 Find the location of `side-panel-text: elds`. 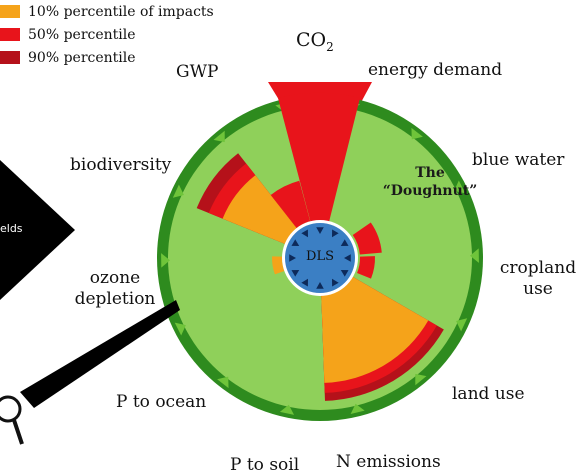

side-panel-text: elds is located at coordinates (11, 228).